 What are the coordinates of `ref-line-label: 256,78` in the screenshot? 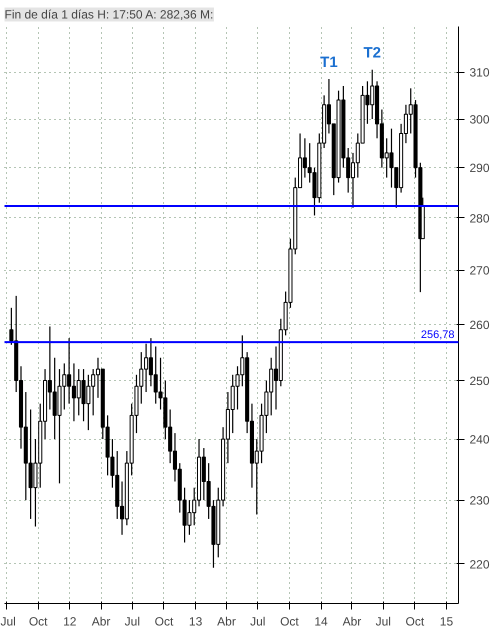 It's located at (437, 335).